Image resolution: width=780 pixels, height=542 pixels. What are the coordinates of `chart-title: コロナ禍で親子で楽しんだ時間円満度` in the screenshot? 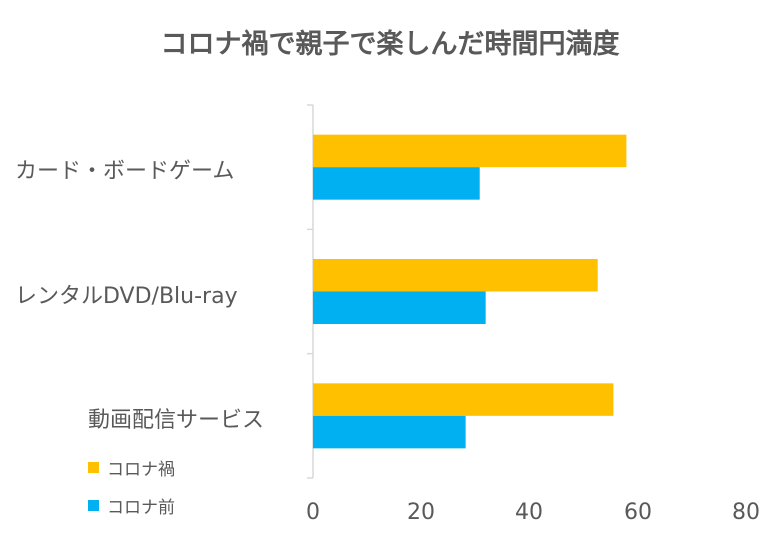 It's located at (390, 44).